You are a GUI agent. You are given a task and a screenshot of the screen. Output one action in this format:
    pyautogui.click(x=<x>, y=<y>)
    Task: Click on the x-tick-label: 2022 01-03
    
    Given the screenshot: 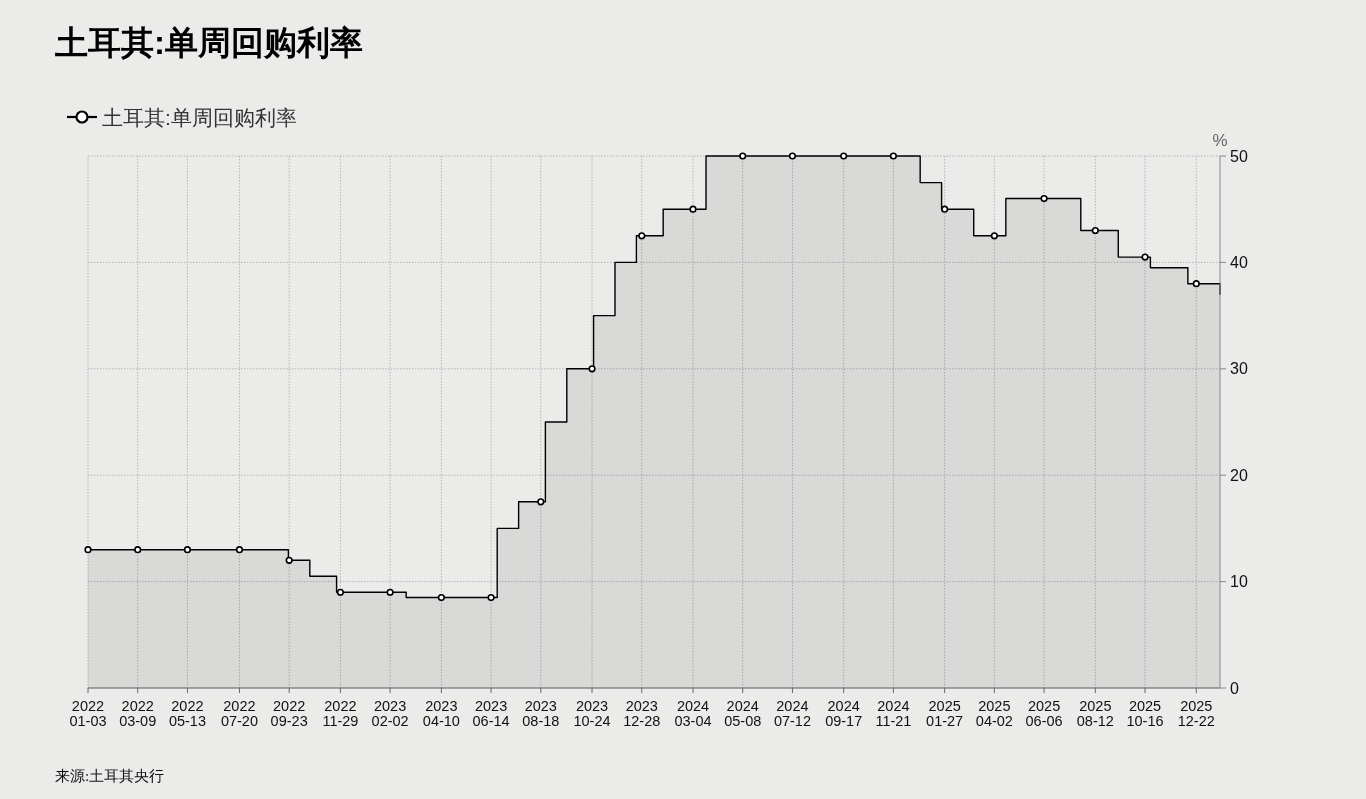 What is the action you would take?
    pyautogui.click(x=88, y=713)
    